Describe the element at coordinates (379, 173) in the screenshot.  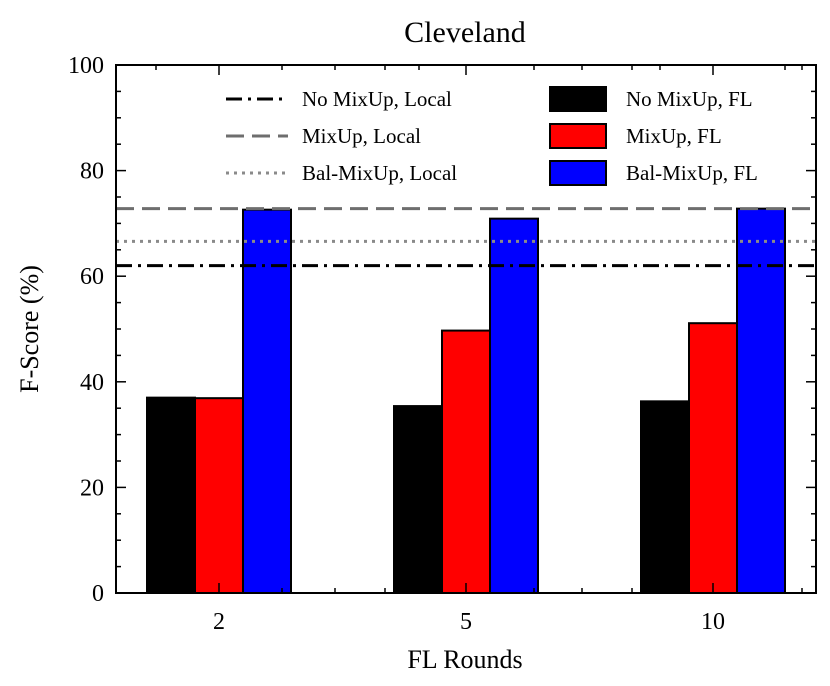
I see `legend-entry-label: Bal-MixUp, Local` at that location.